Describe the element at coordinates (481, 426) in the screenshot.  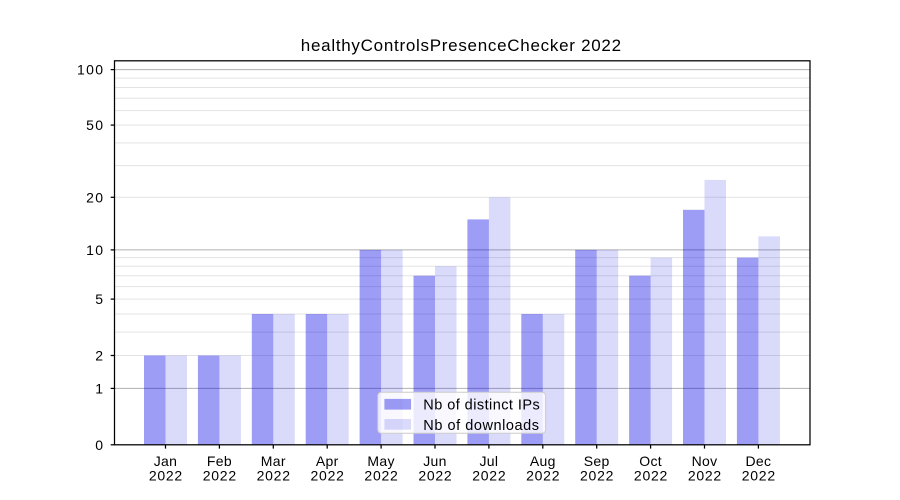
I see `svg-text: Nb of downloads` at that location.